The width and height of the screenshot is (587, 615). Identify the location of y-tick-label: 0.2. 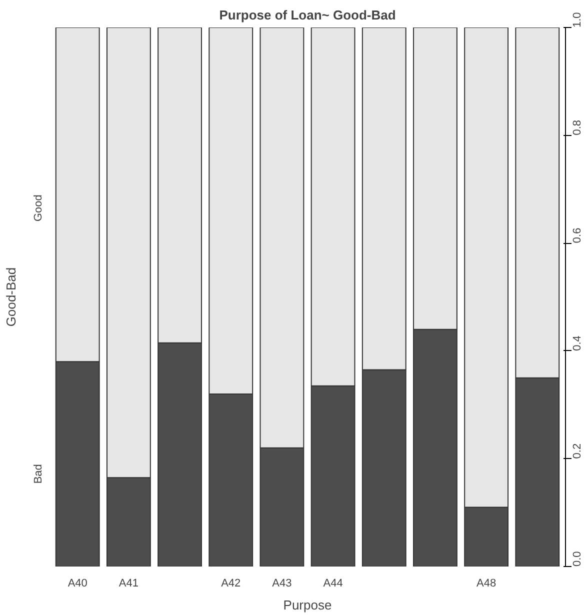
(578, 451).